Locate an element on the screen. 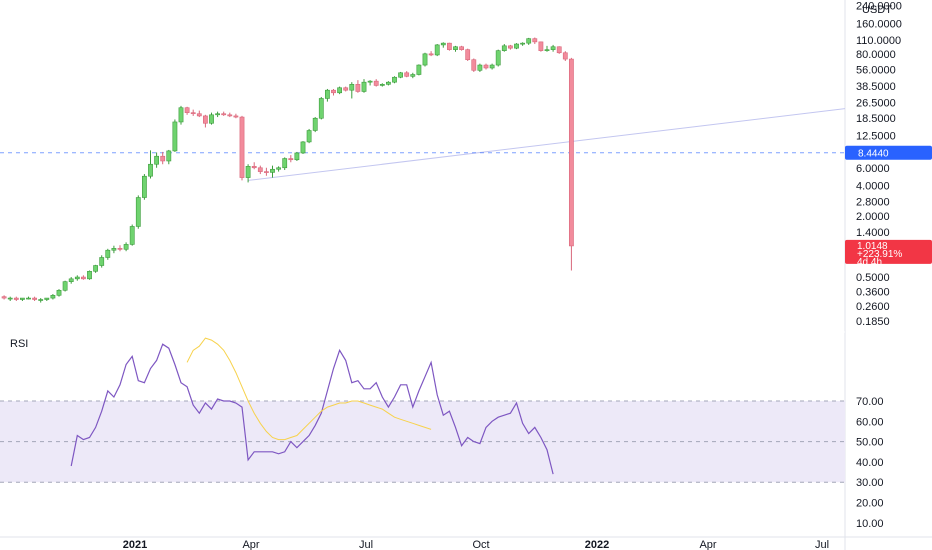 This screenshot has height=550, width=932. price-tick-label: 0.2600 is located at coordinates (873, 307).